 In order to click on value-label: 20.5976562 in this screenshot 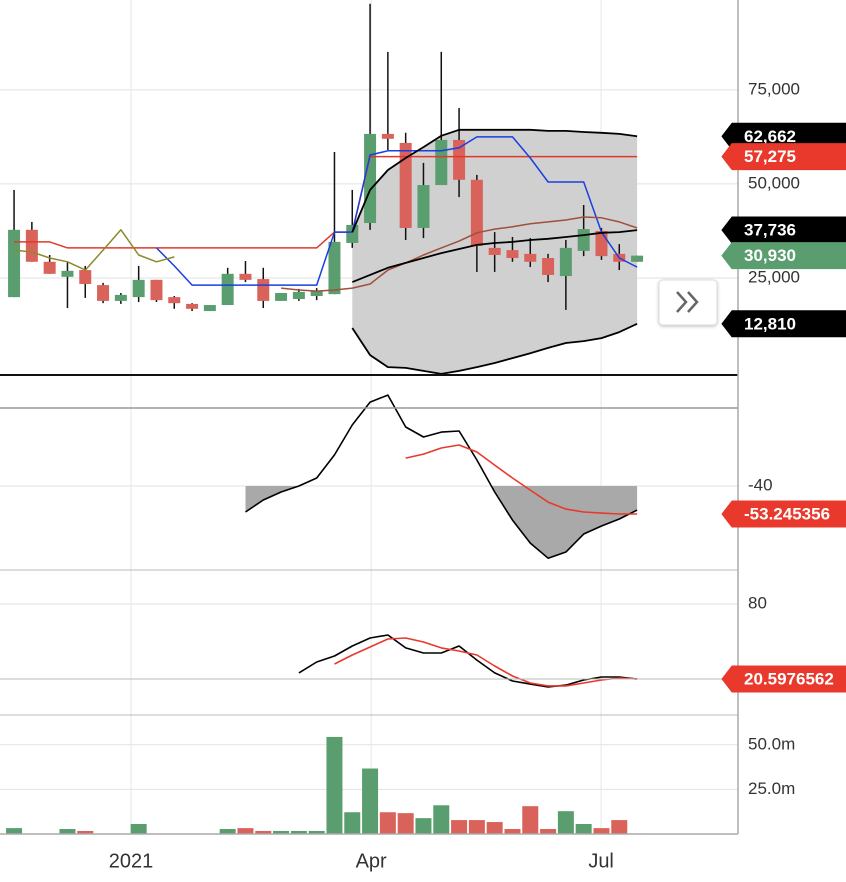, I will do `click(789, 678)`.